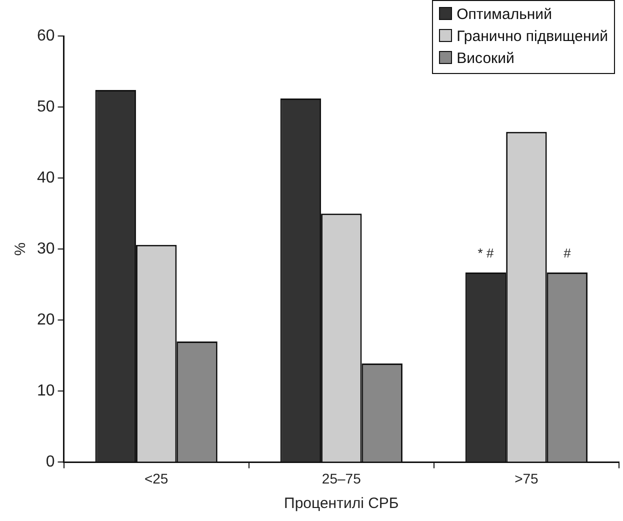 The image size is (623, 521). I want to click on annotation: #, so click(568, 253).